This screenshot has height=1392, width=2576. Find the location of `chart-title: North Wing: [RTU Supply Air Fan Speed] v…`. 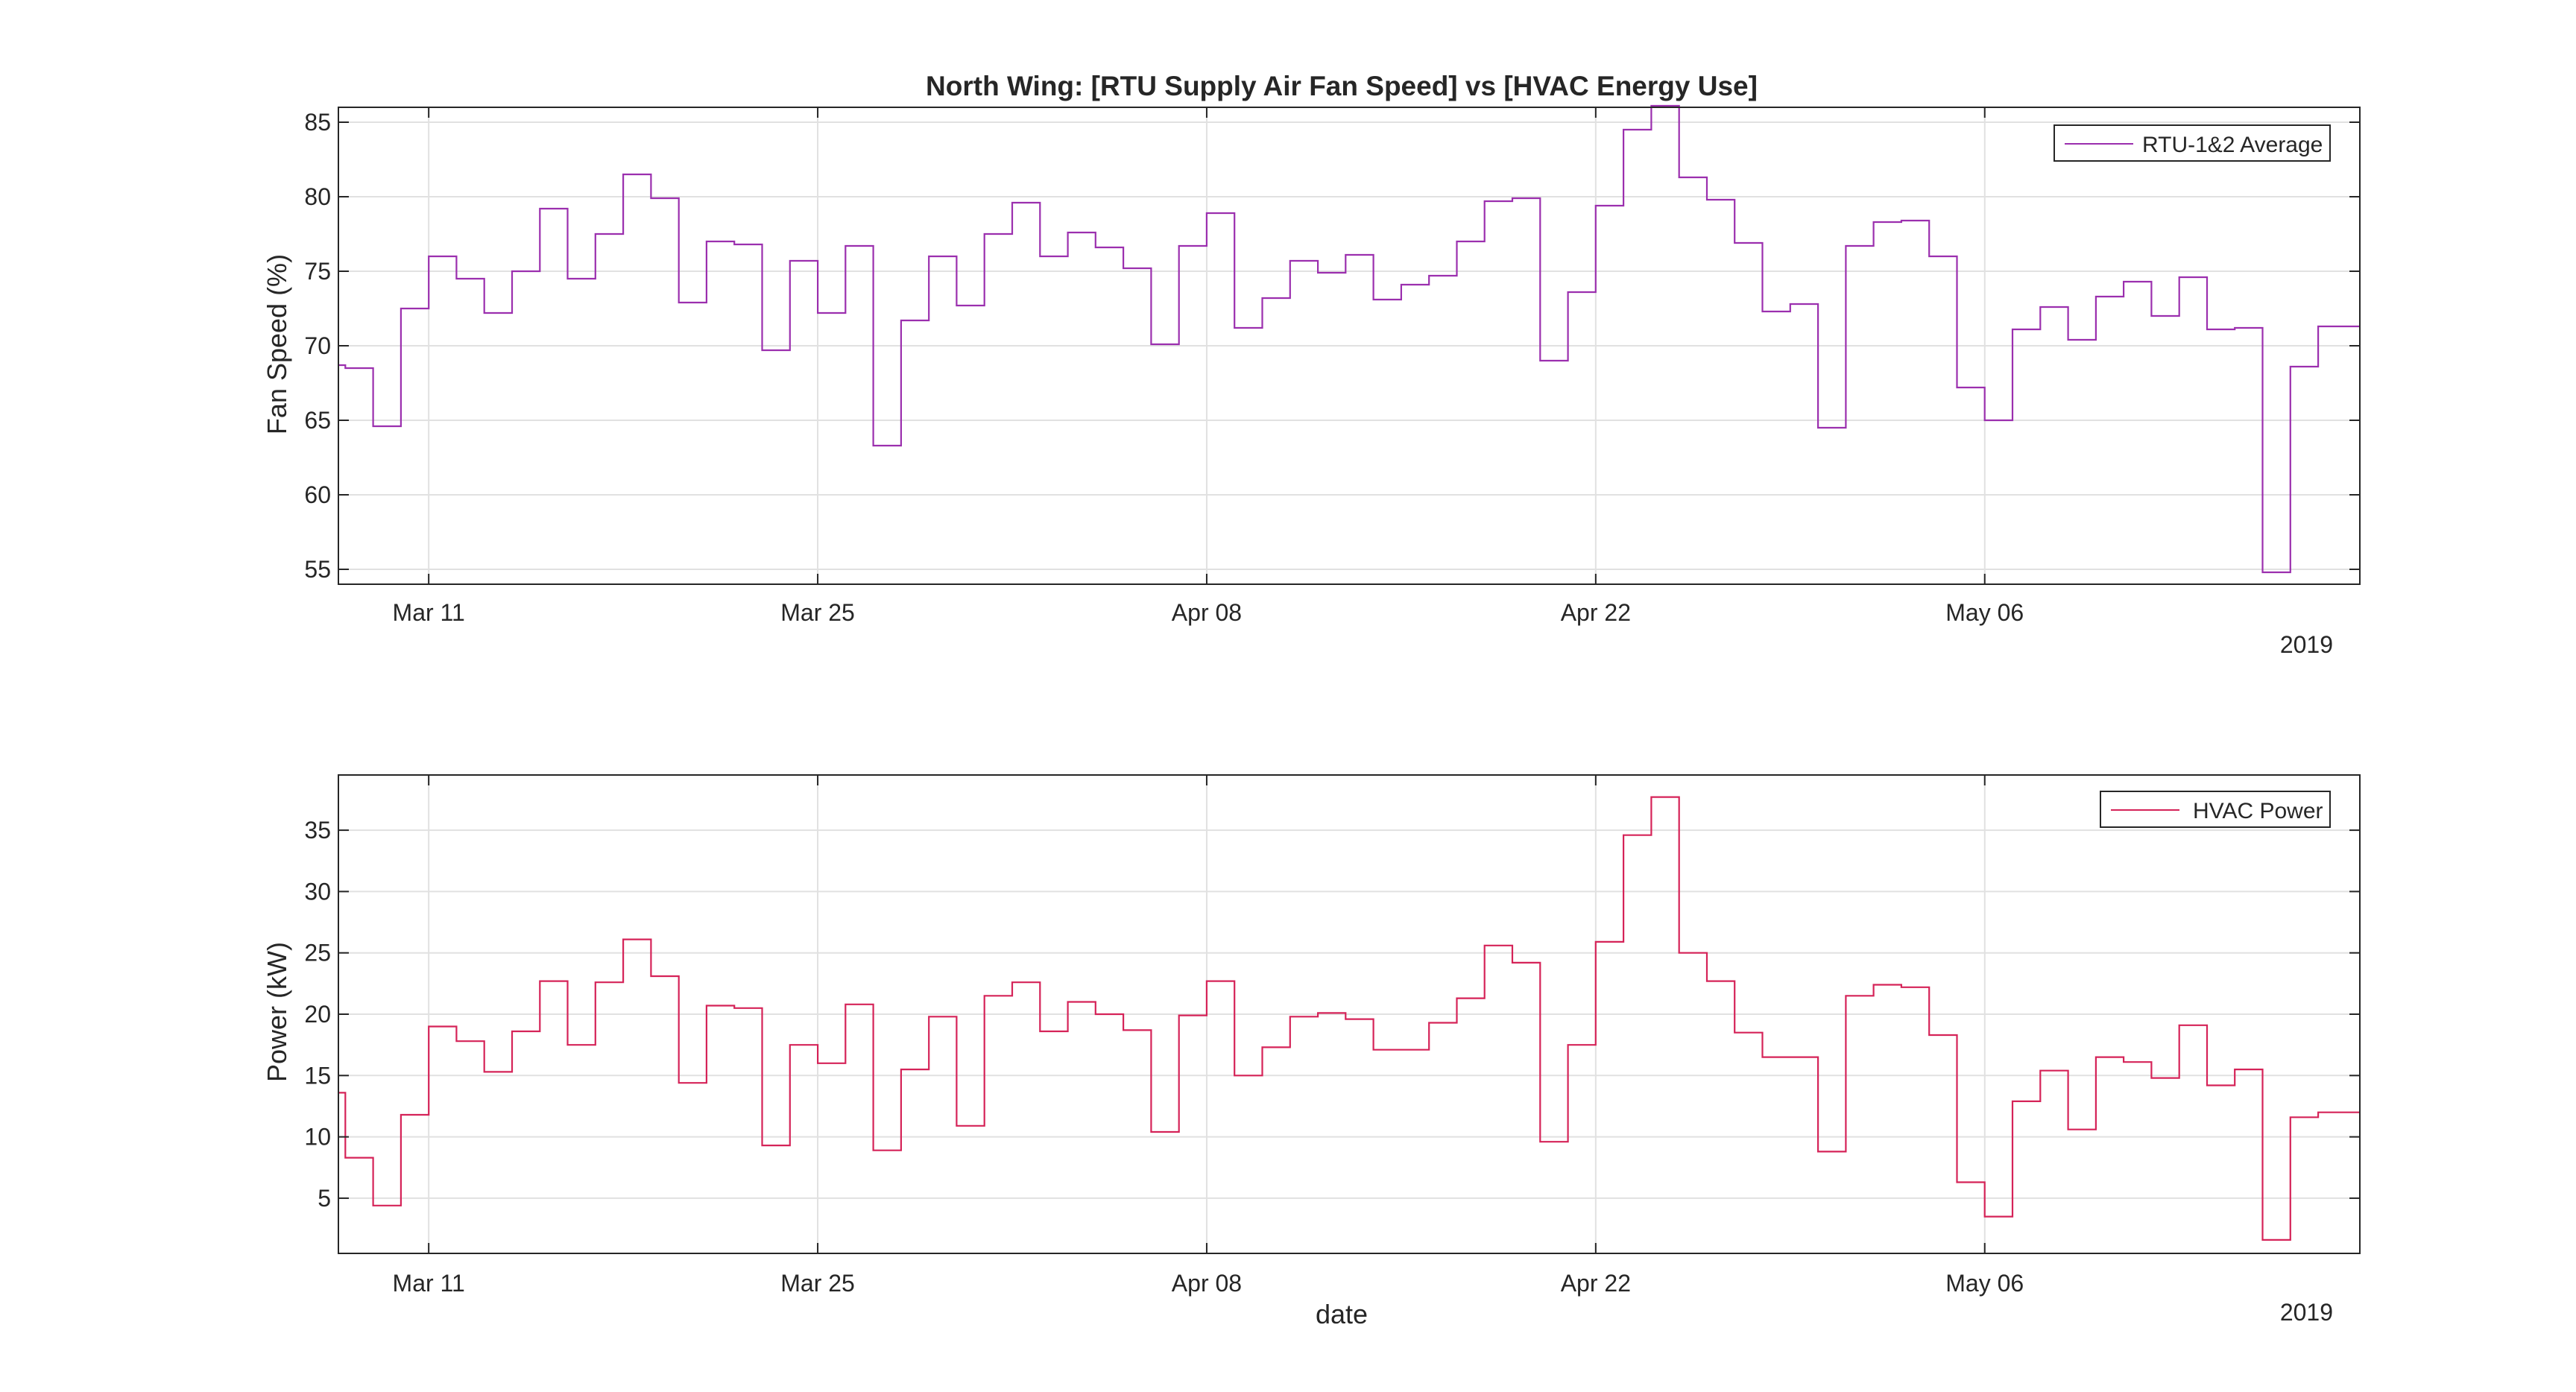

chart-title: North Wing: [RTU Supply Air Fan Speed] v… is located at coordinates (1342, 86).